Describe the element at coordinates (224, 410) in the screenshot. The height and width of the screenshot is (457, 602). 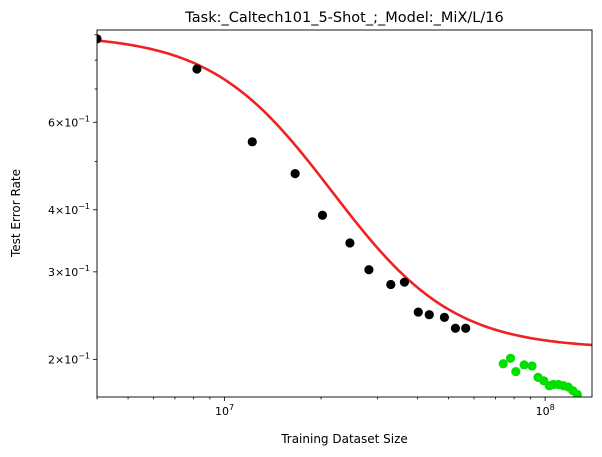
I see `x-tick-label-0: 10⁷` at that location.